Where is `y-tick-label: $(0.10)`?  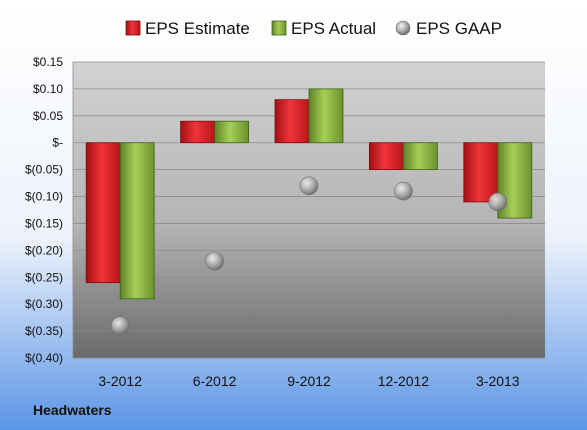
y-tick-label: $(0.10) is located at coordinates (44, 197).